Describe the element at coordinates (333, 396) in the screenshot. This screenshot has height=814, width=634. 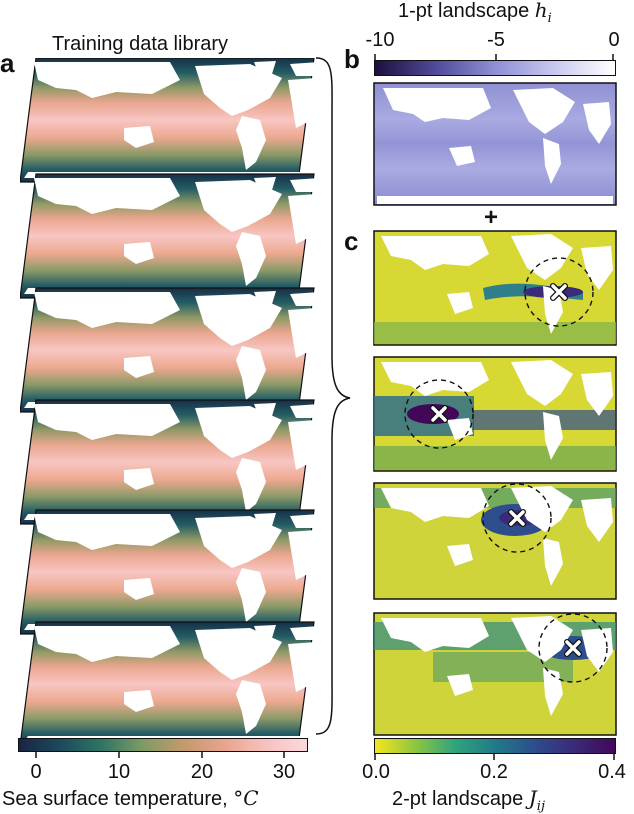
I see `library-brace` at that location.